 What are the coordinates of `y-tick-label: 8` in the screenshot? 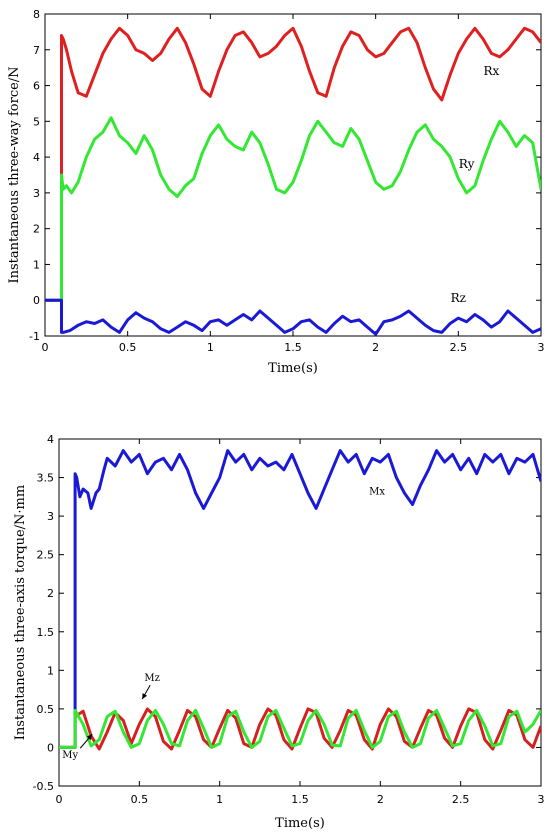 It's located at (36, 14).